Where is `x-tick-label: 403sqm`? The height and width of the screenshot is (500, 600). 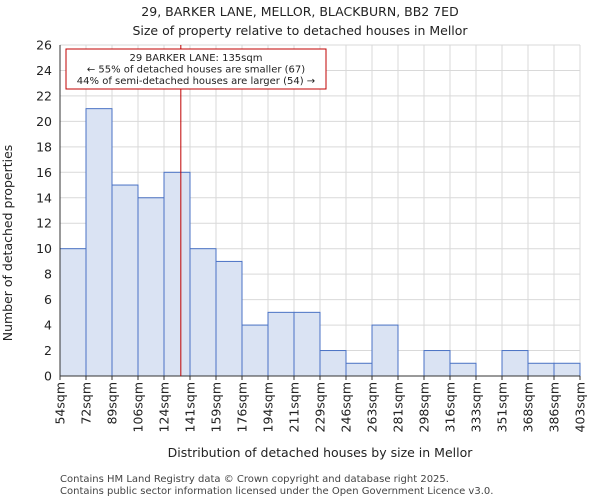
x-tick-label: 403sqm is located at coordinates (580, 407).